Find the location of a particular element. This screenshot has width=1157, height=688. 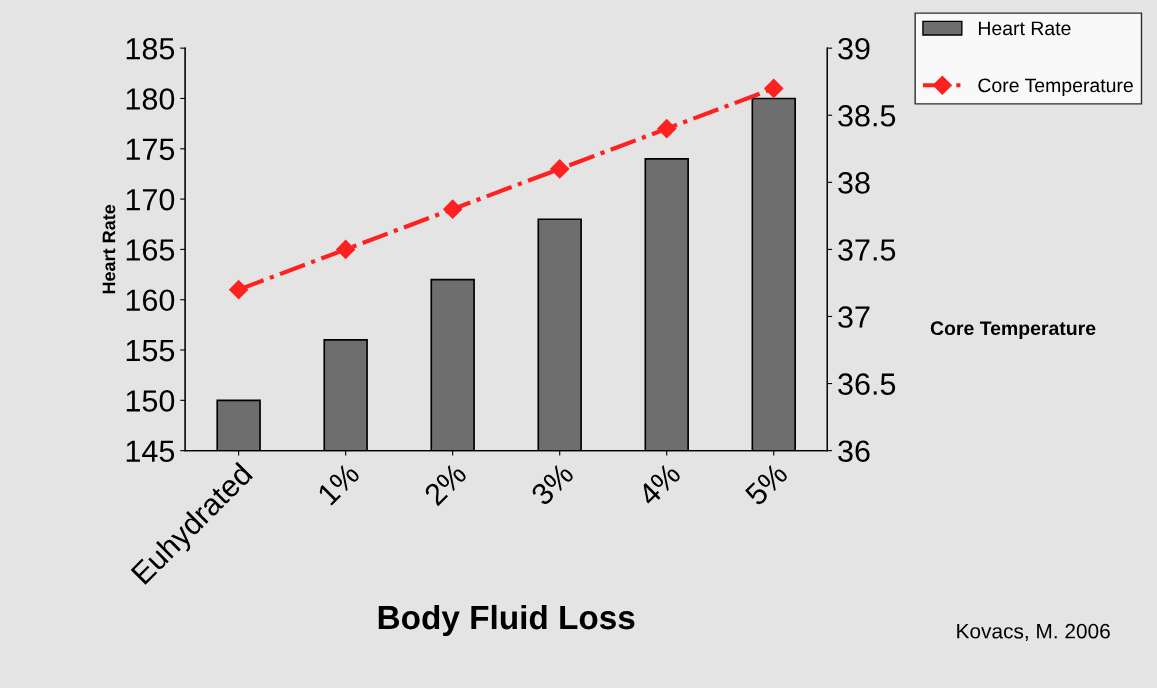

y-tick-label: 150 is located at coordinates (150, 401).